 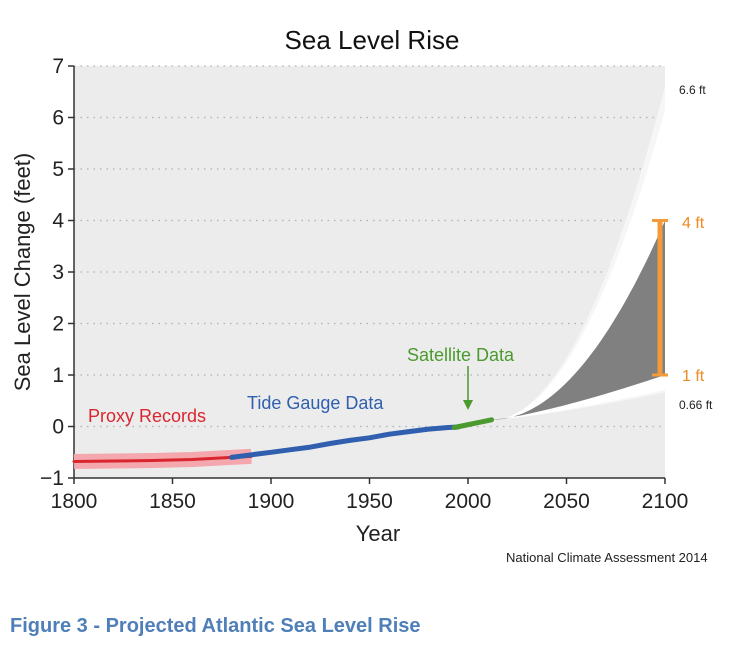 What do you see at coordinates (473, 423) in the screenshot?
I see `series-line-satellite-data` at bounding box center [473, 423].